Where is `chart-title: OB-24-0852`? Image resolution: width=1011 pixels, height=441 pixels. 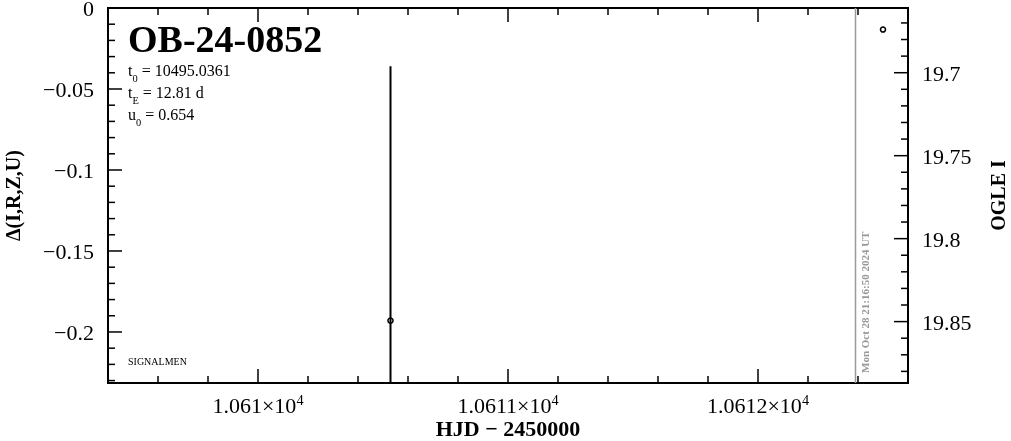 chart-title: OB-24-0852 is located at coordinates (225, 39).